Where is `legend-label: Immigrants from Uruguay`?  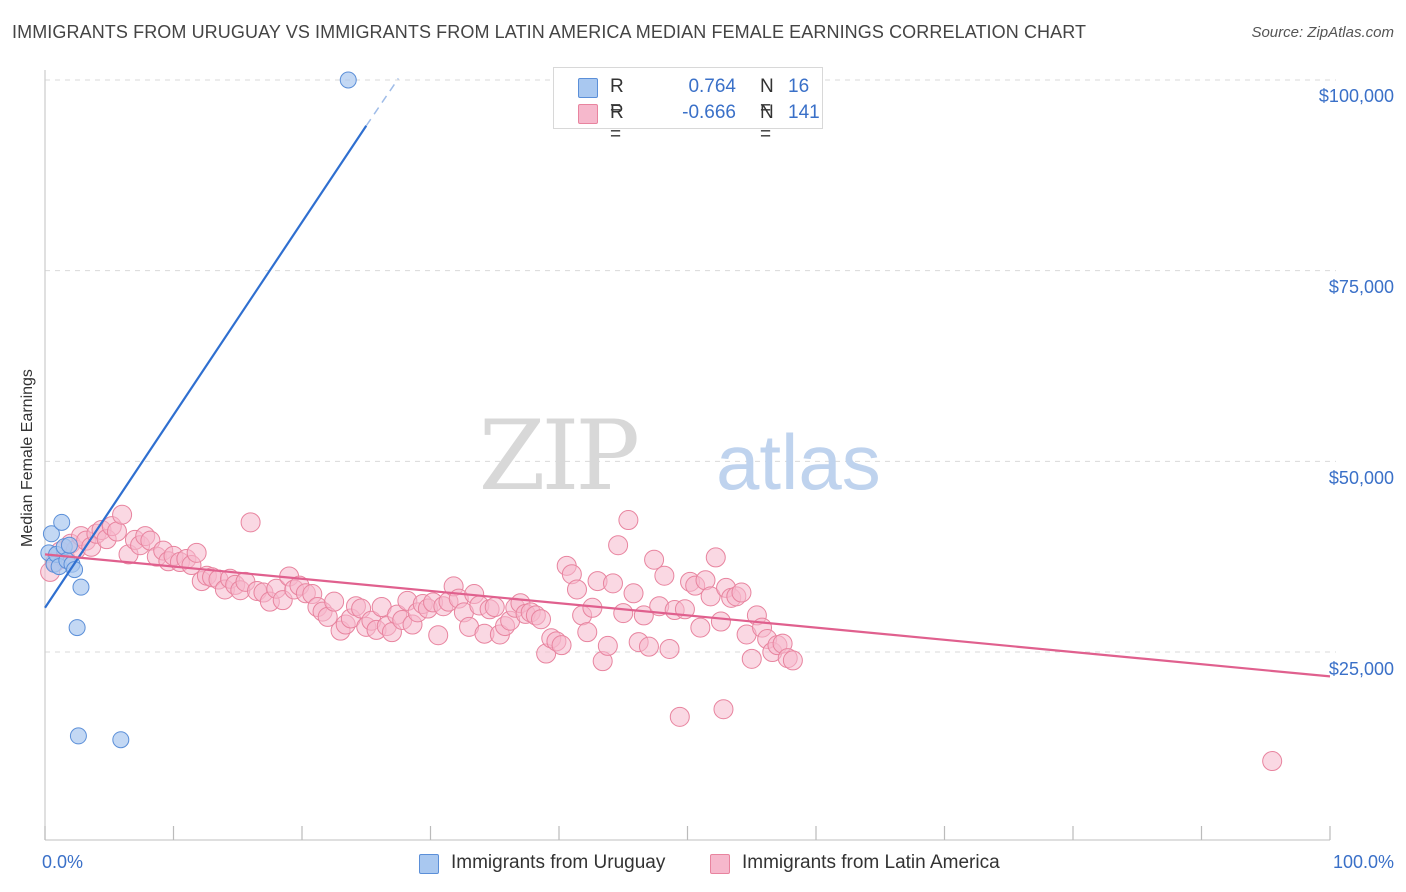
legend-label: Immigrants from Uruguay is located at coordinates (558, 862).